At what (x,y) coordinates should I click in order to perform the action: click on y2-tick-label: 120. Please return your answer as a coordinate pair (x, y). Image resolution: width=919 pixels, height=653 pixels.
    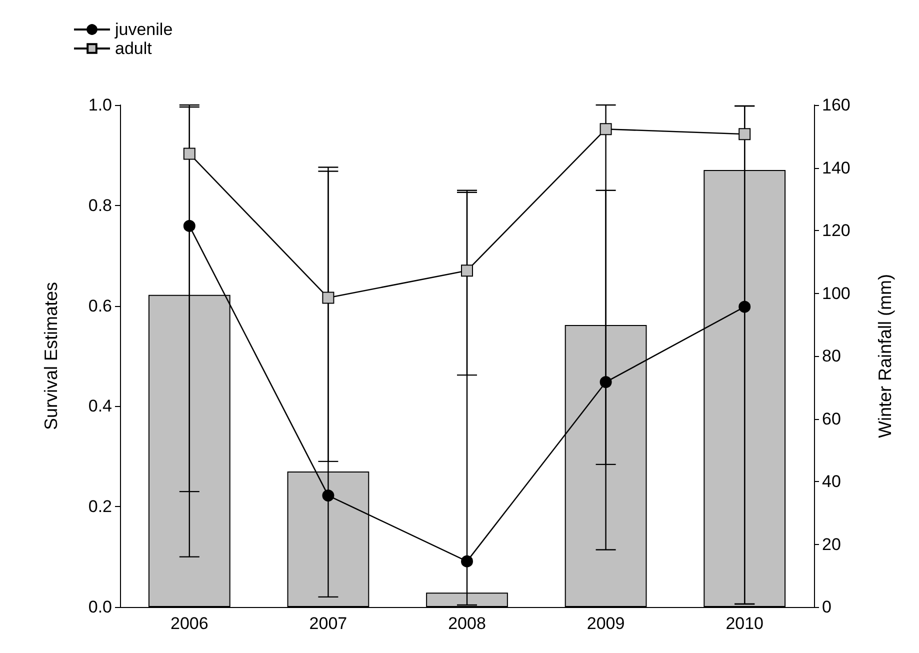
    Looking at the image, I should click on (836, 230).